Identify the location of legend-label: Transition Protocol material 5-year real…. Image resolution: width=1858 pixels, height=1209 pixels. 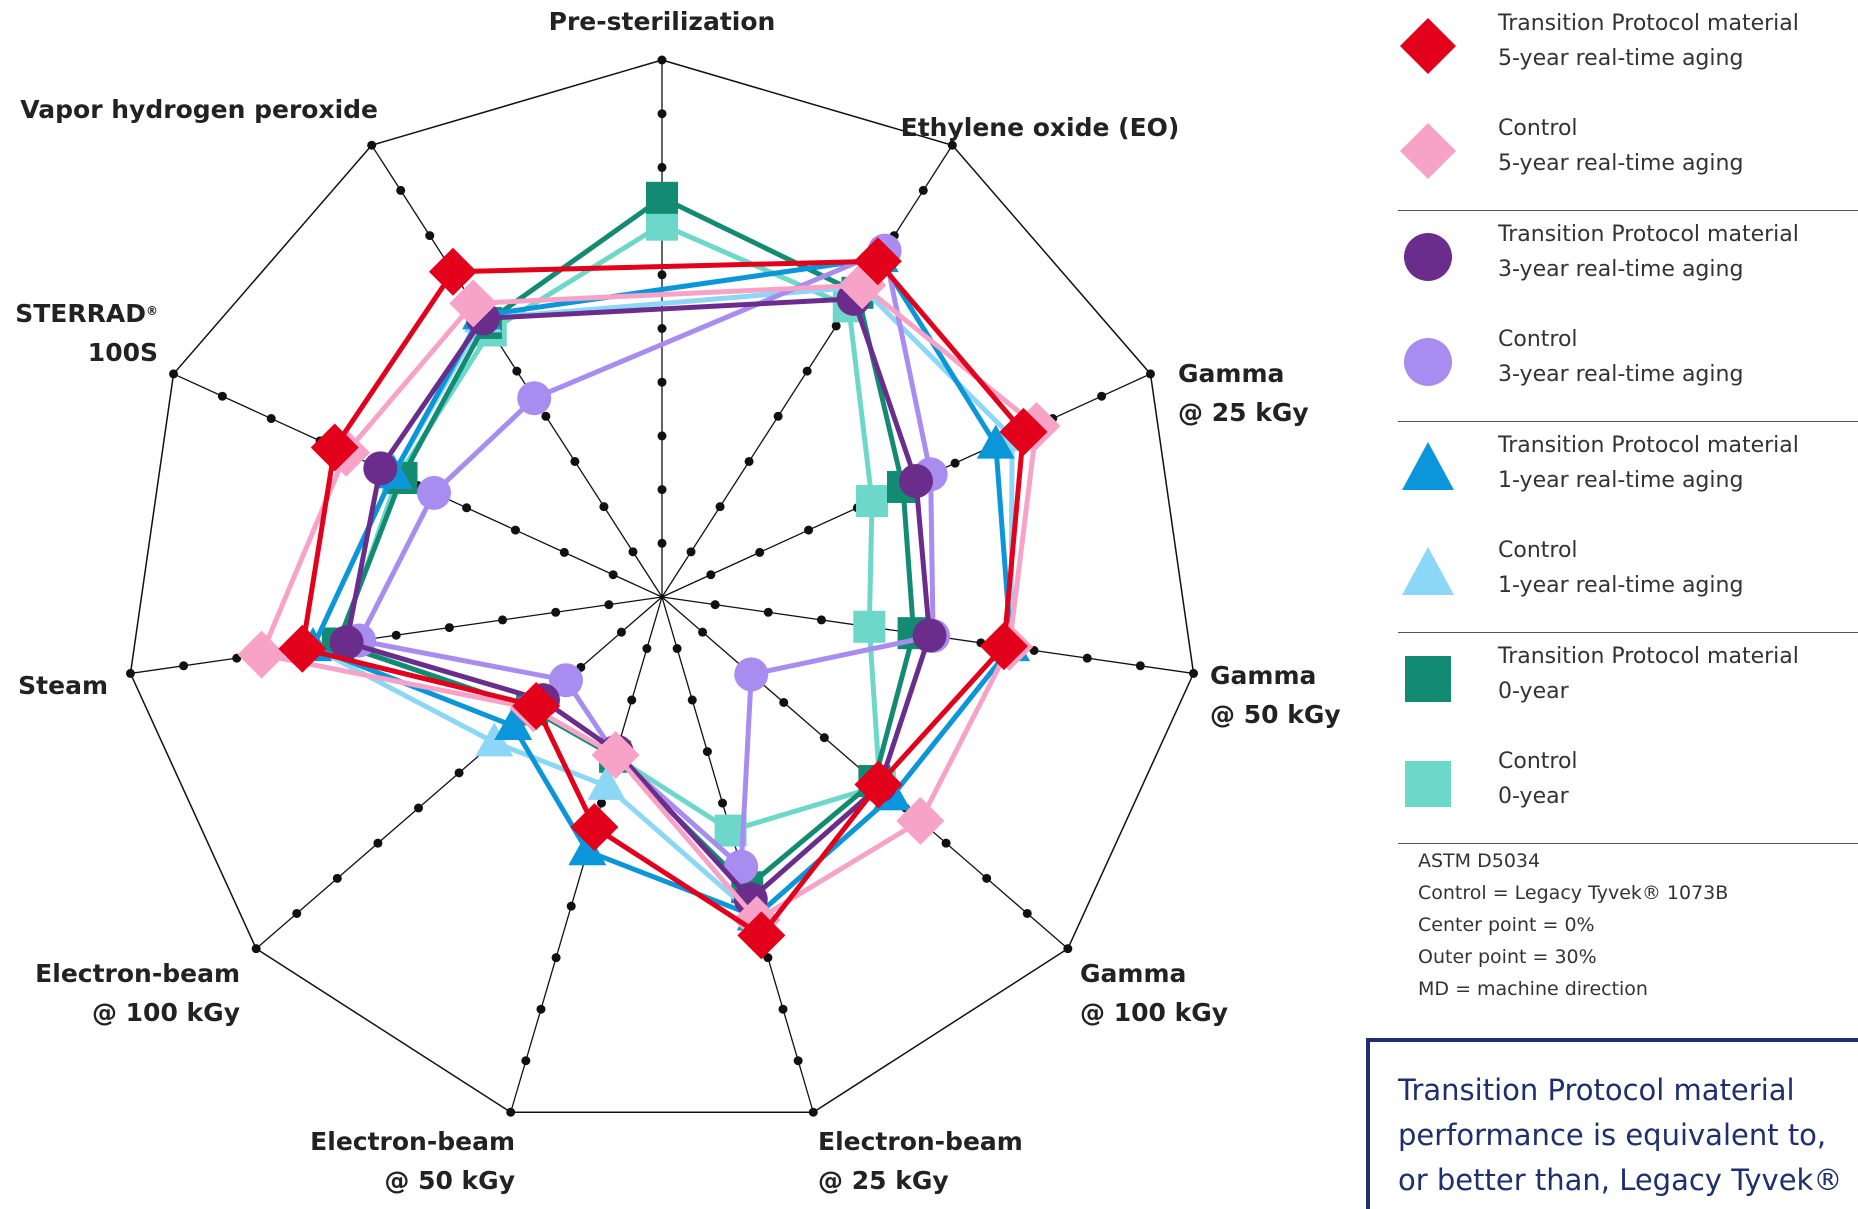
(1648, 41).